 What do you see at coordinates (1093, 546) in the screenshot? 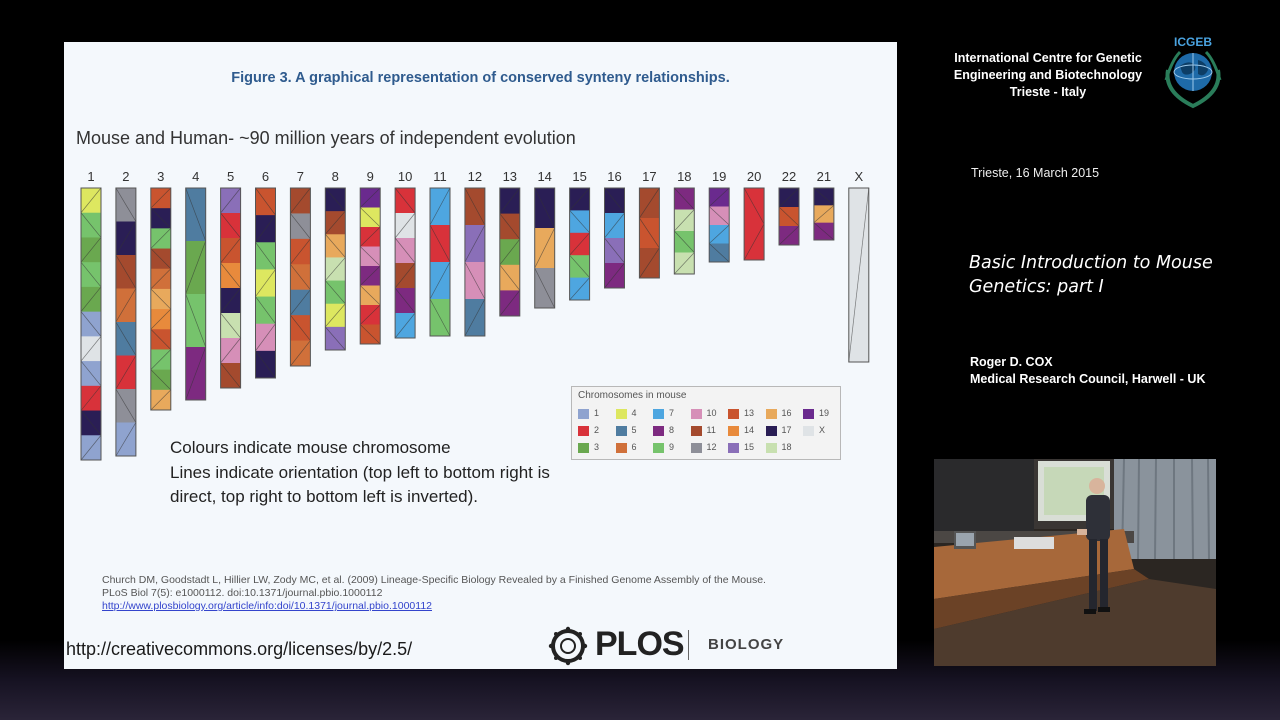
I see `speaker-figure` at bounding box center [1093, 546].